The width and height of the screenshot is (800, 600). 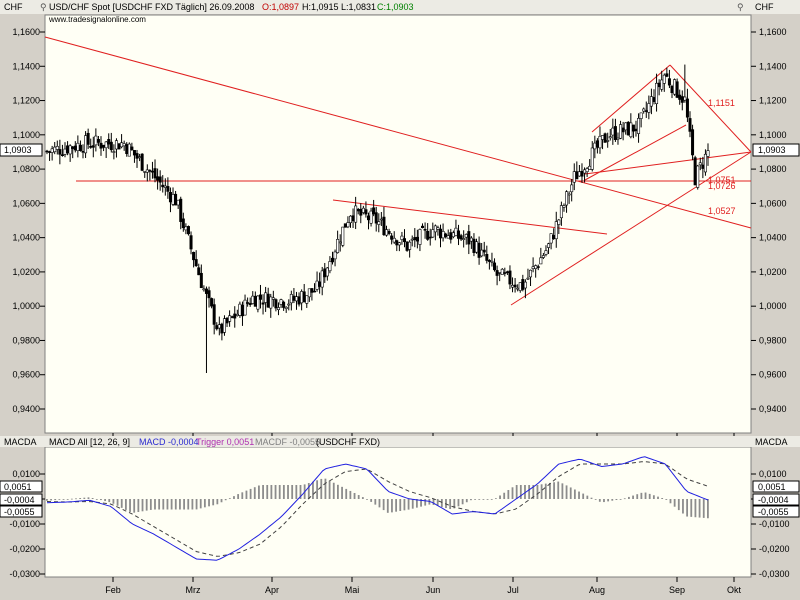 I want to click on pin-icon: ⚲, so click(x=43, y=7).